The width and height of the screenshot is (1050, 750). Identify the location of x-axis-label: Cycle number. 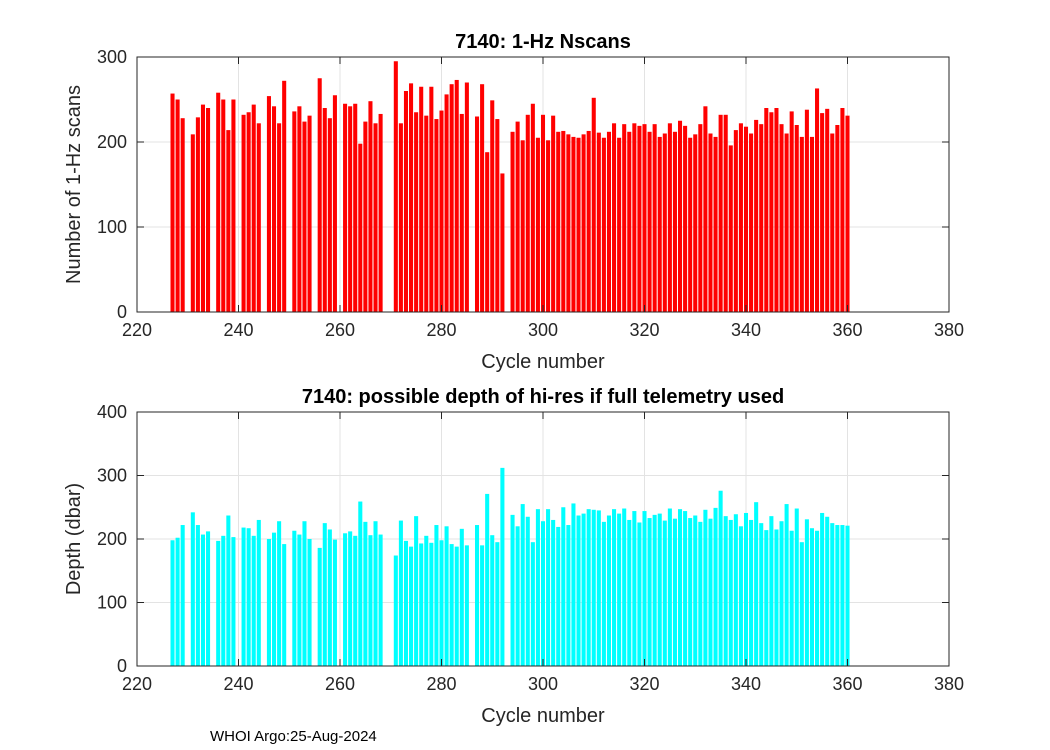
(543, 716).